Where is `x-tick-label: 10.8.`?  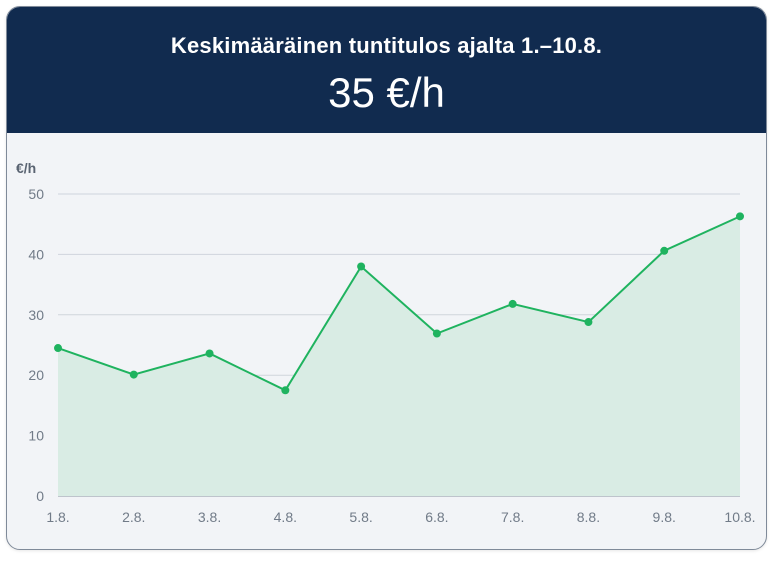
x-tick-label: 10.8. is located at coordinates (739, 517).